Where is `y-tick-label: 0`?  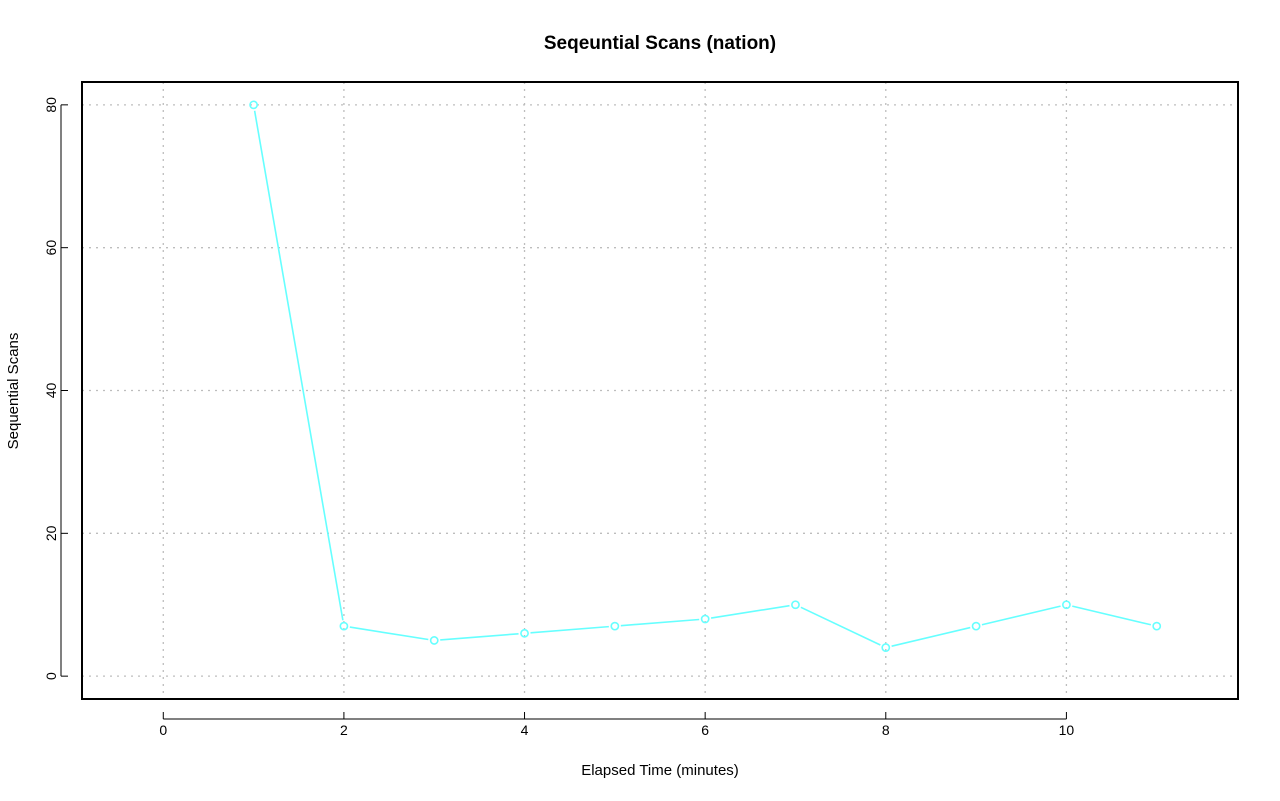 y-tick-label: 0 is located at coordinates (51, 676).